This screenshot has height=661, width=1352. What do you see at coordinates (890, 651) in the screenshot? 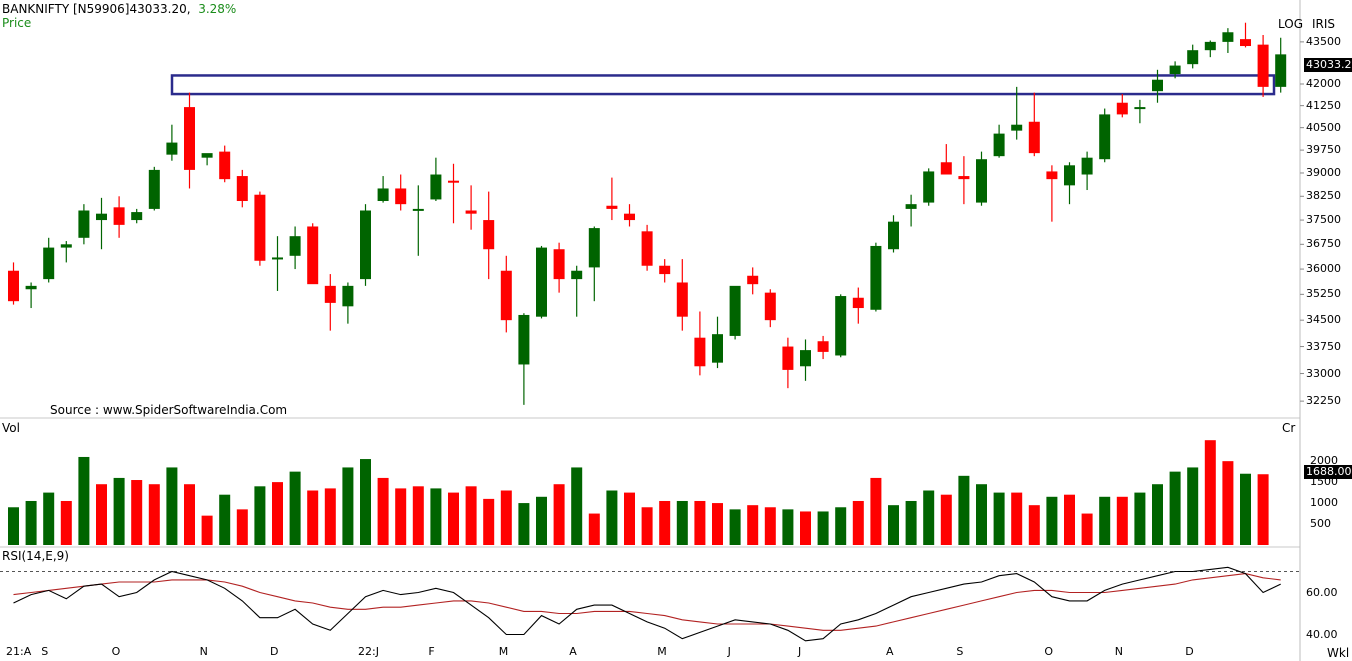
I see `month-label: A` at bounding box center [890, 651].